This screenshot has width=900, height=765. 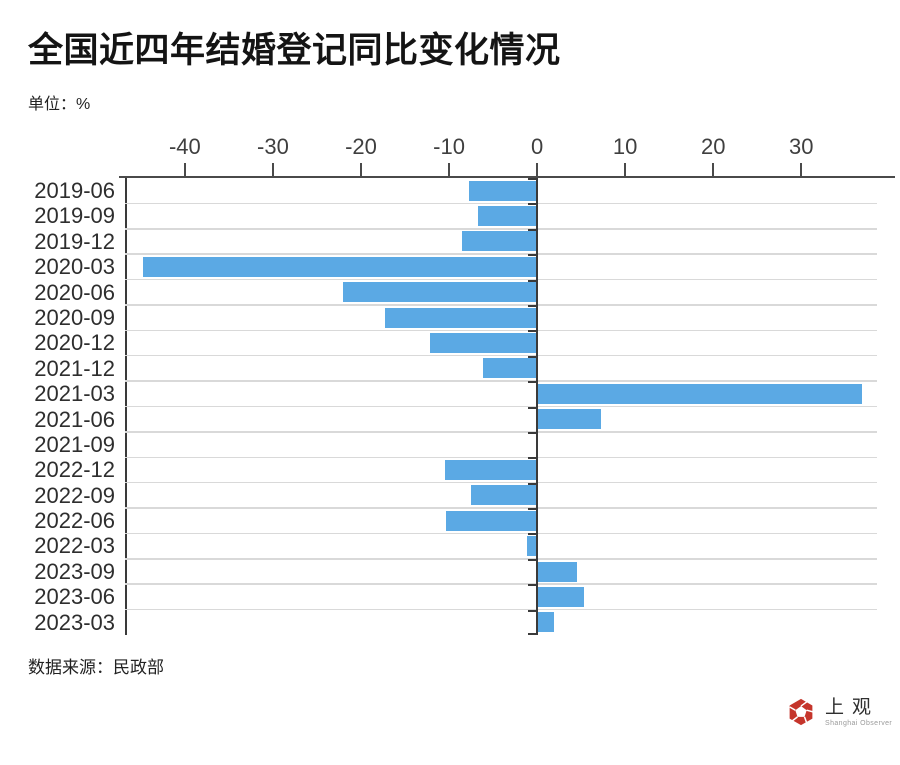 What do you see at coordinates (713, 146) in the screenshot?
I see `x-tick-label: 20` at bounding box center [713, 146].